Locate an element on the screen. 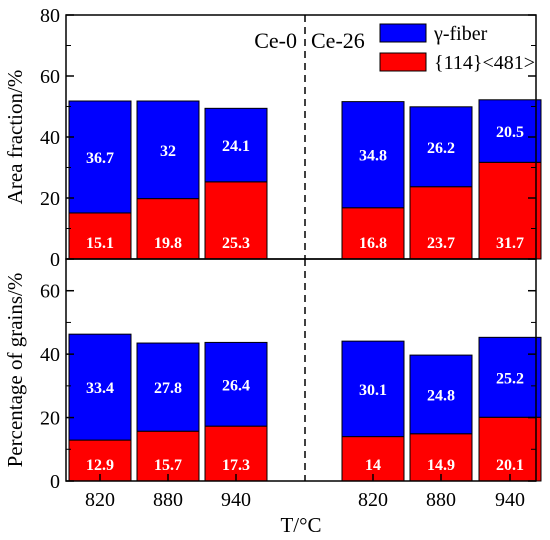 Image resolution: width=550 pixels, height=540 pixels. bar-label-114-481: 15.1 is located at coordinates (100, 243).